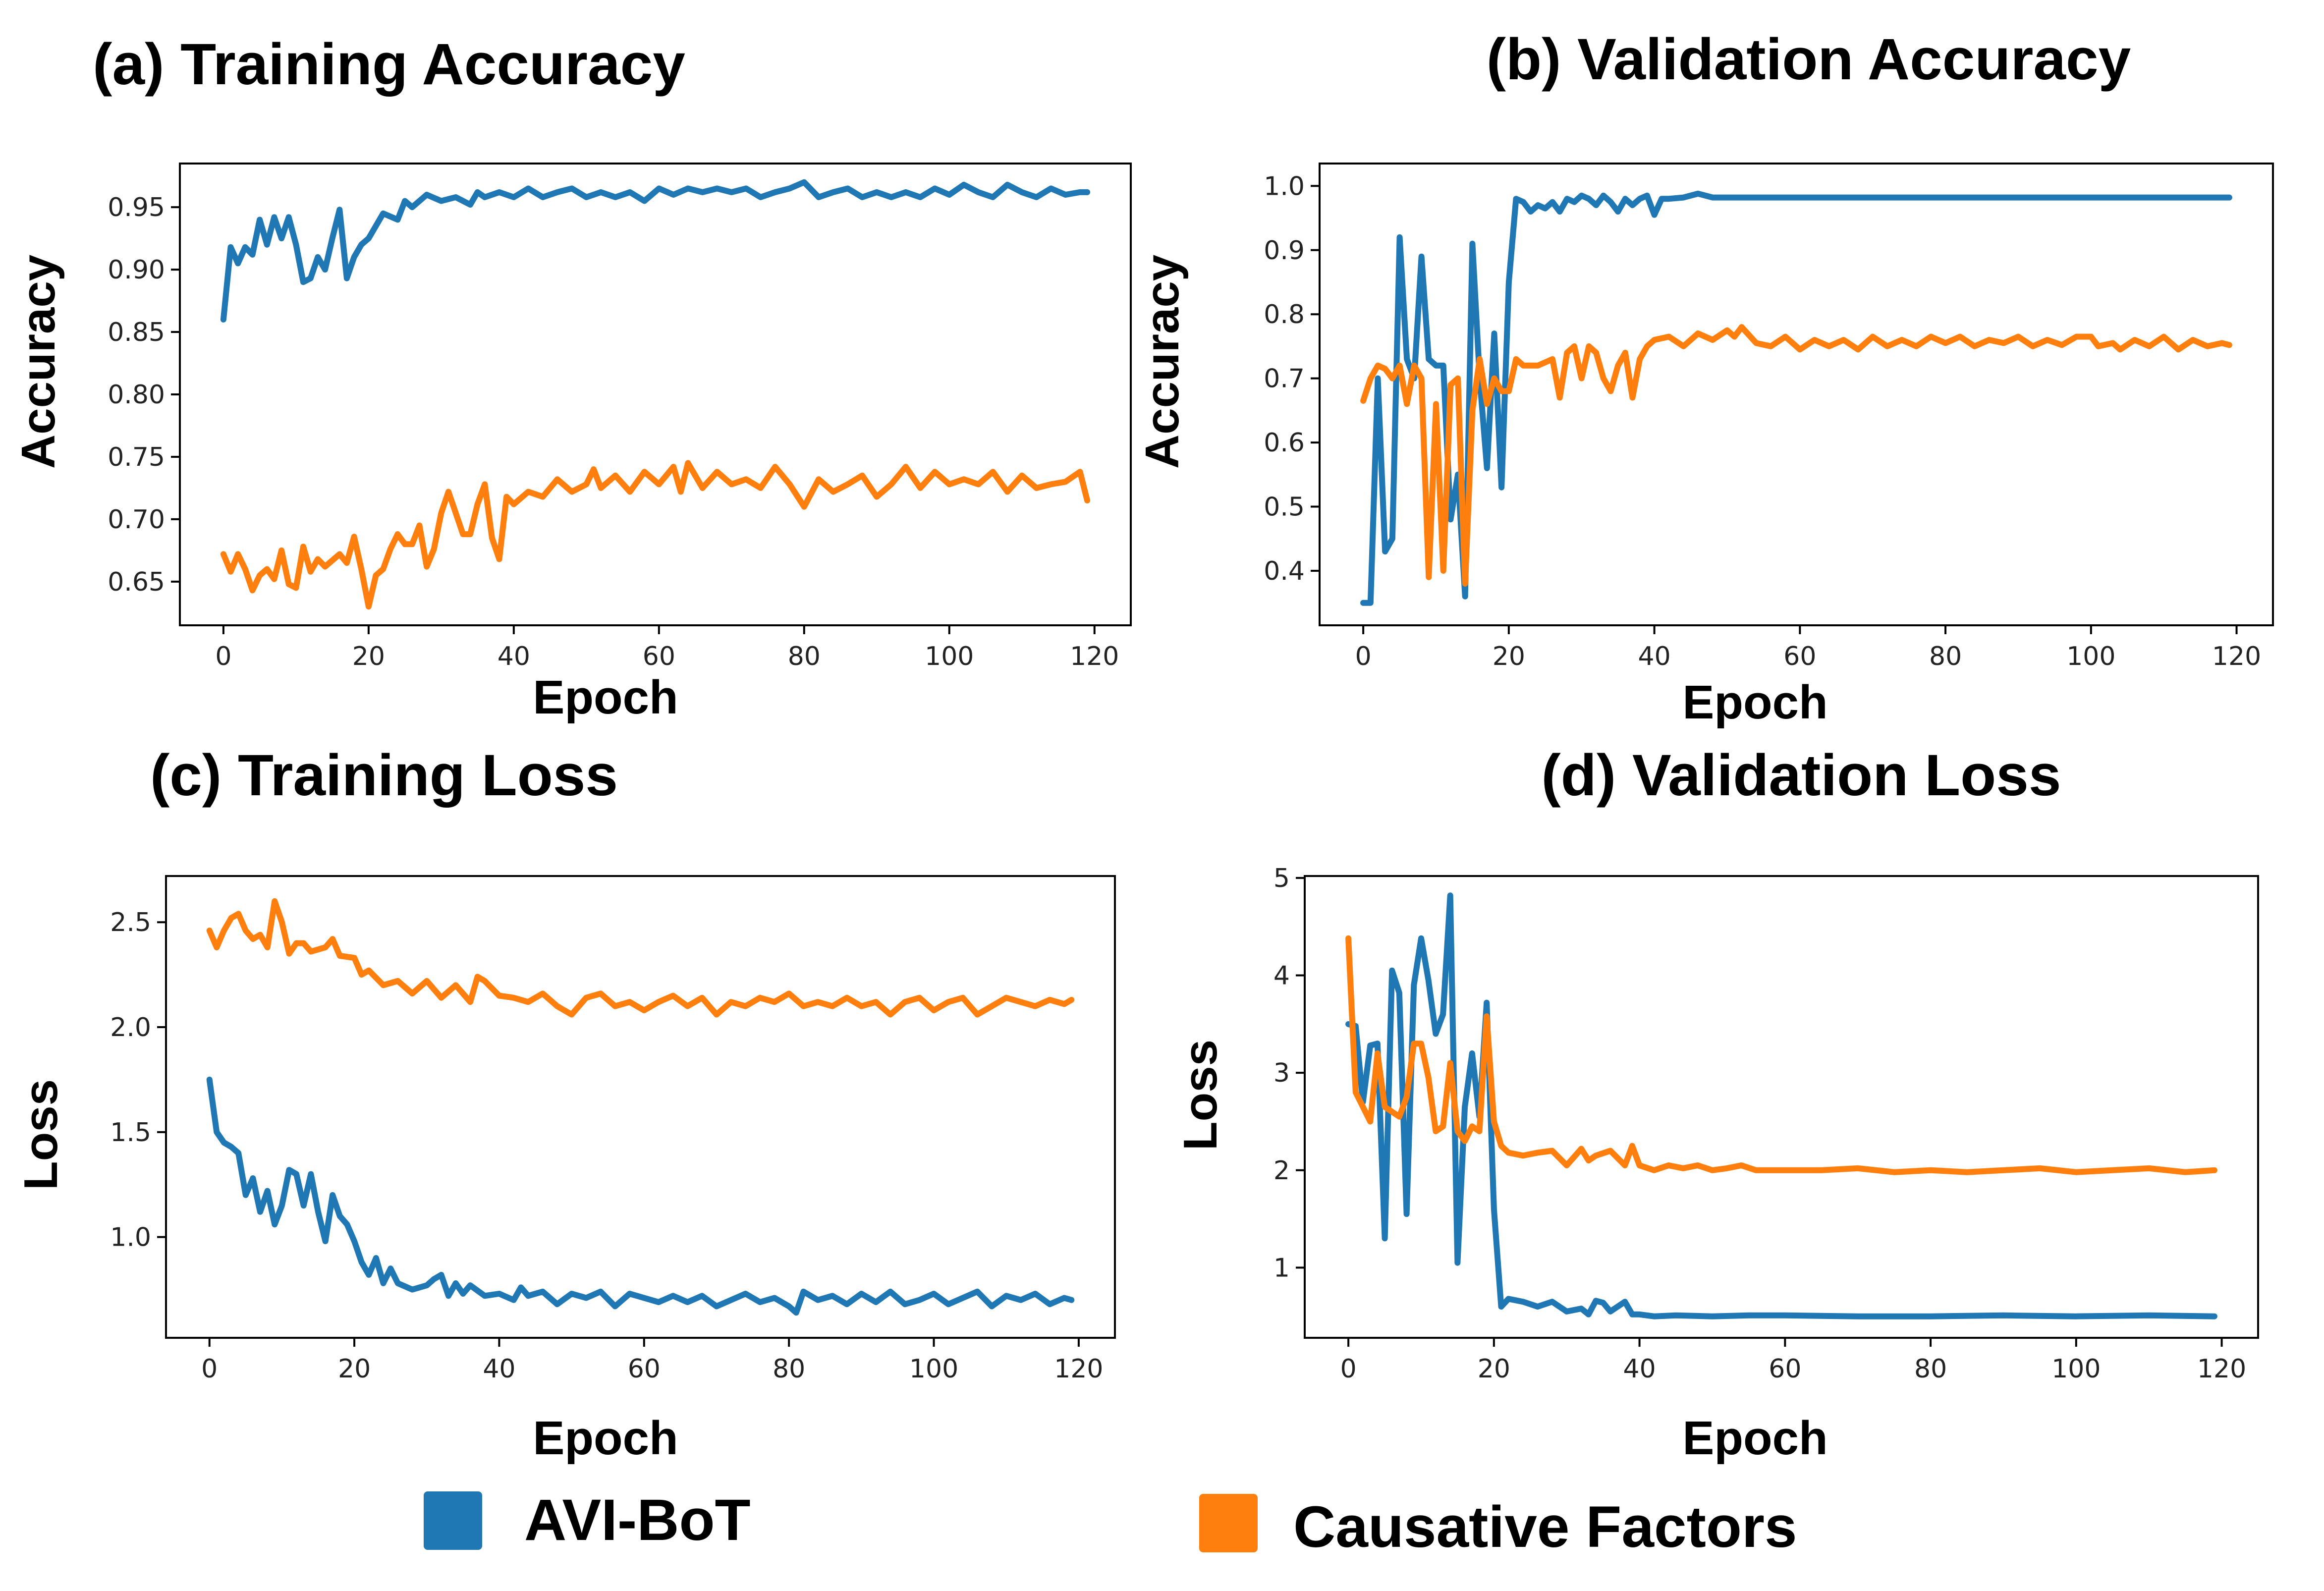  Describe the element at coordinates (1284, 508) in the screenshot. I see `y-tick-label: 0.5` at that location.